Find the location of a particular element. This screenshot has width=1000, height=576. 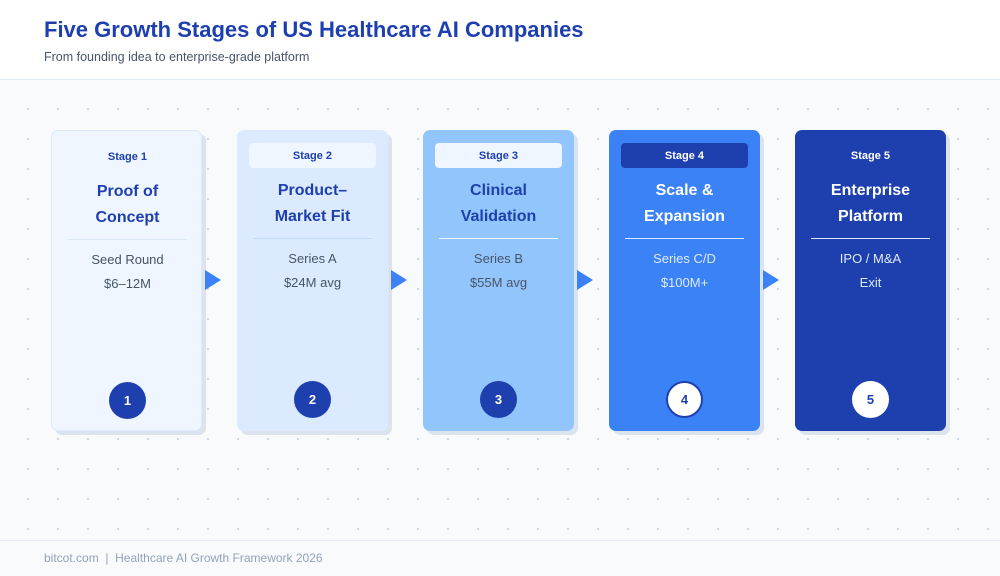

round-name: Series C/D is located at coordinates (684, 258).